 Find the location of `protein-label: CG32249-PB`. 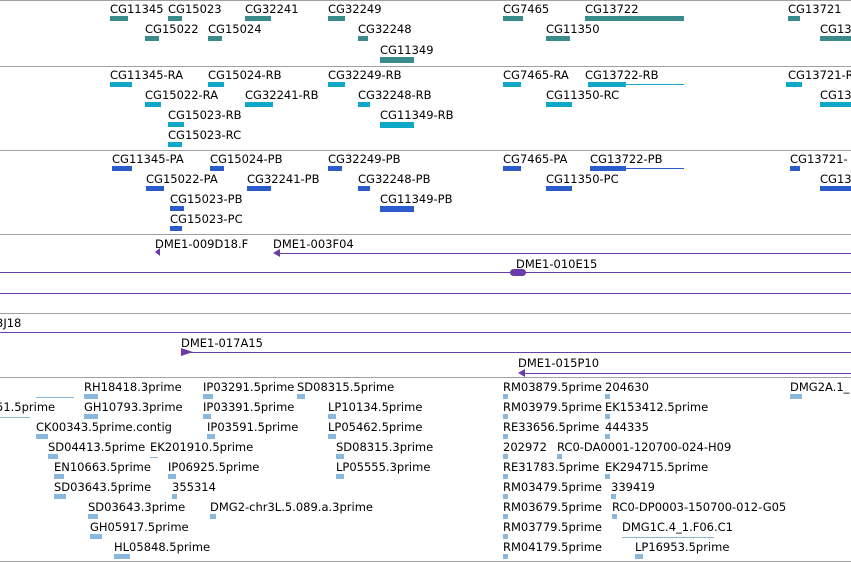

protein-label: CG32249-PB is located at coordinates (364, 159).